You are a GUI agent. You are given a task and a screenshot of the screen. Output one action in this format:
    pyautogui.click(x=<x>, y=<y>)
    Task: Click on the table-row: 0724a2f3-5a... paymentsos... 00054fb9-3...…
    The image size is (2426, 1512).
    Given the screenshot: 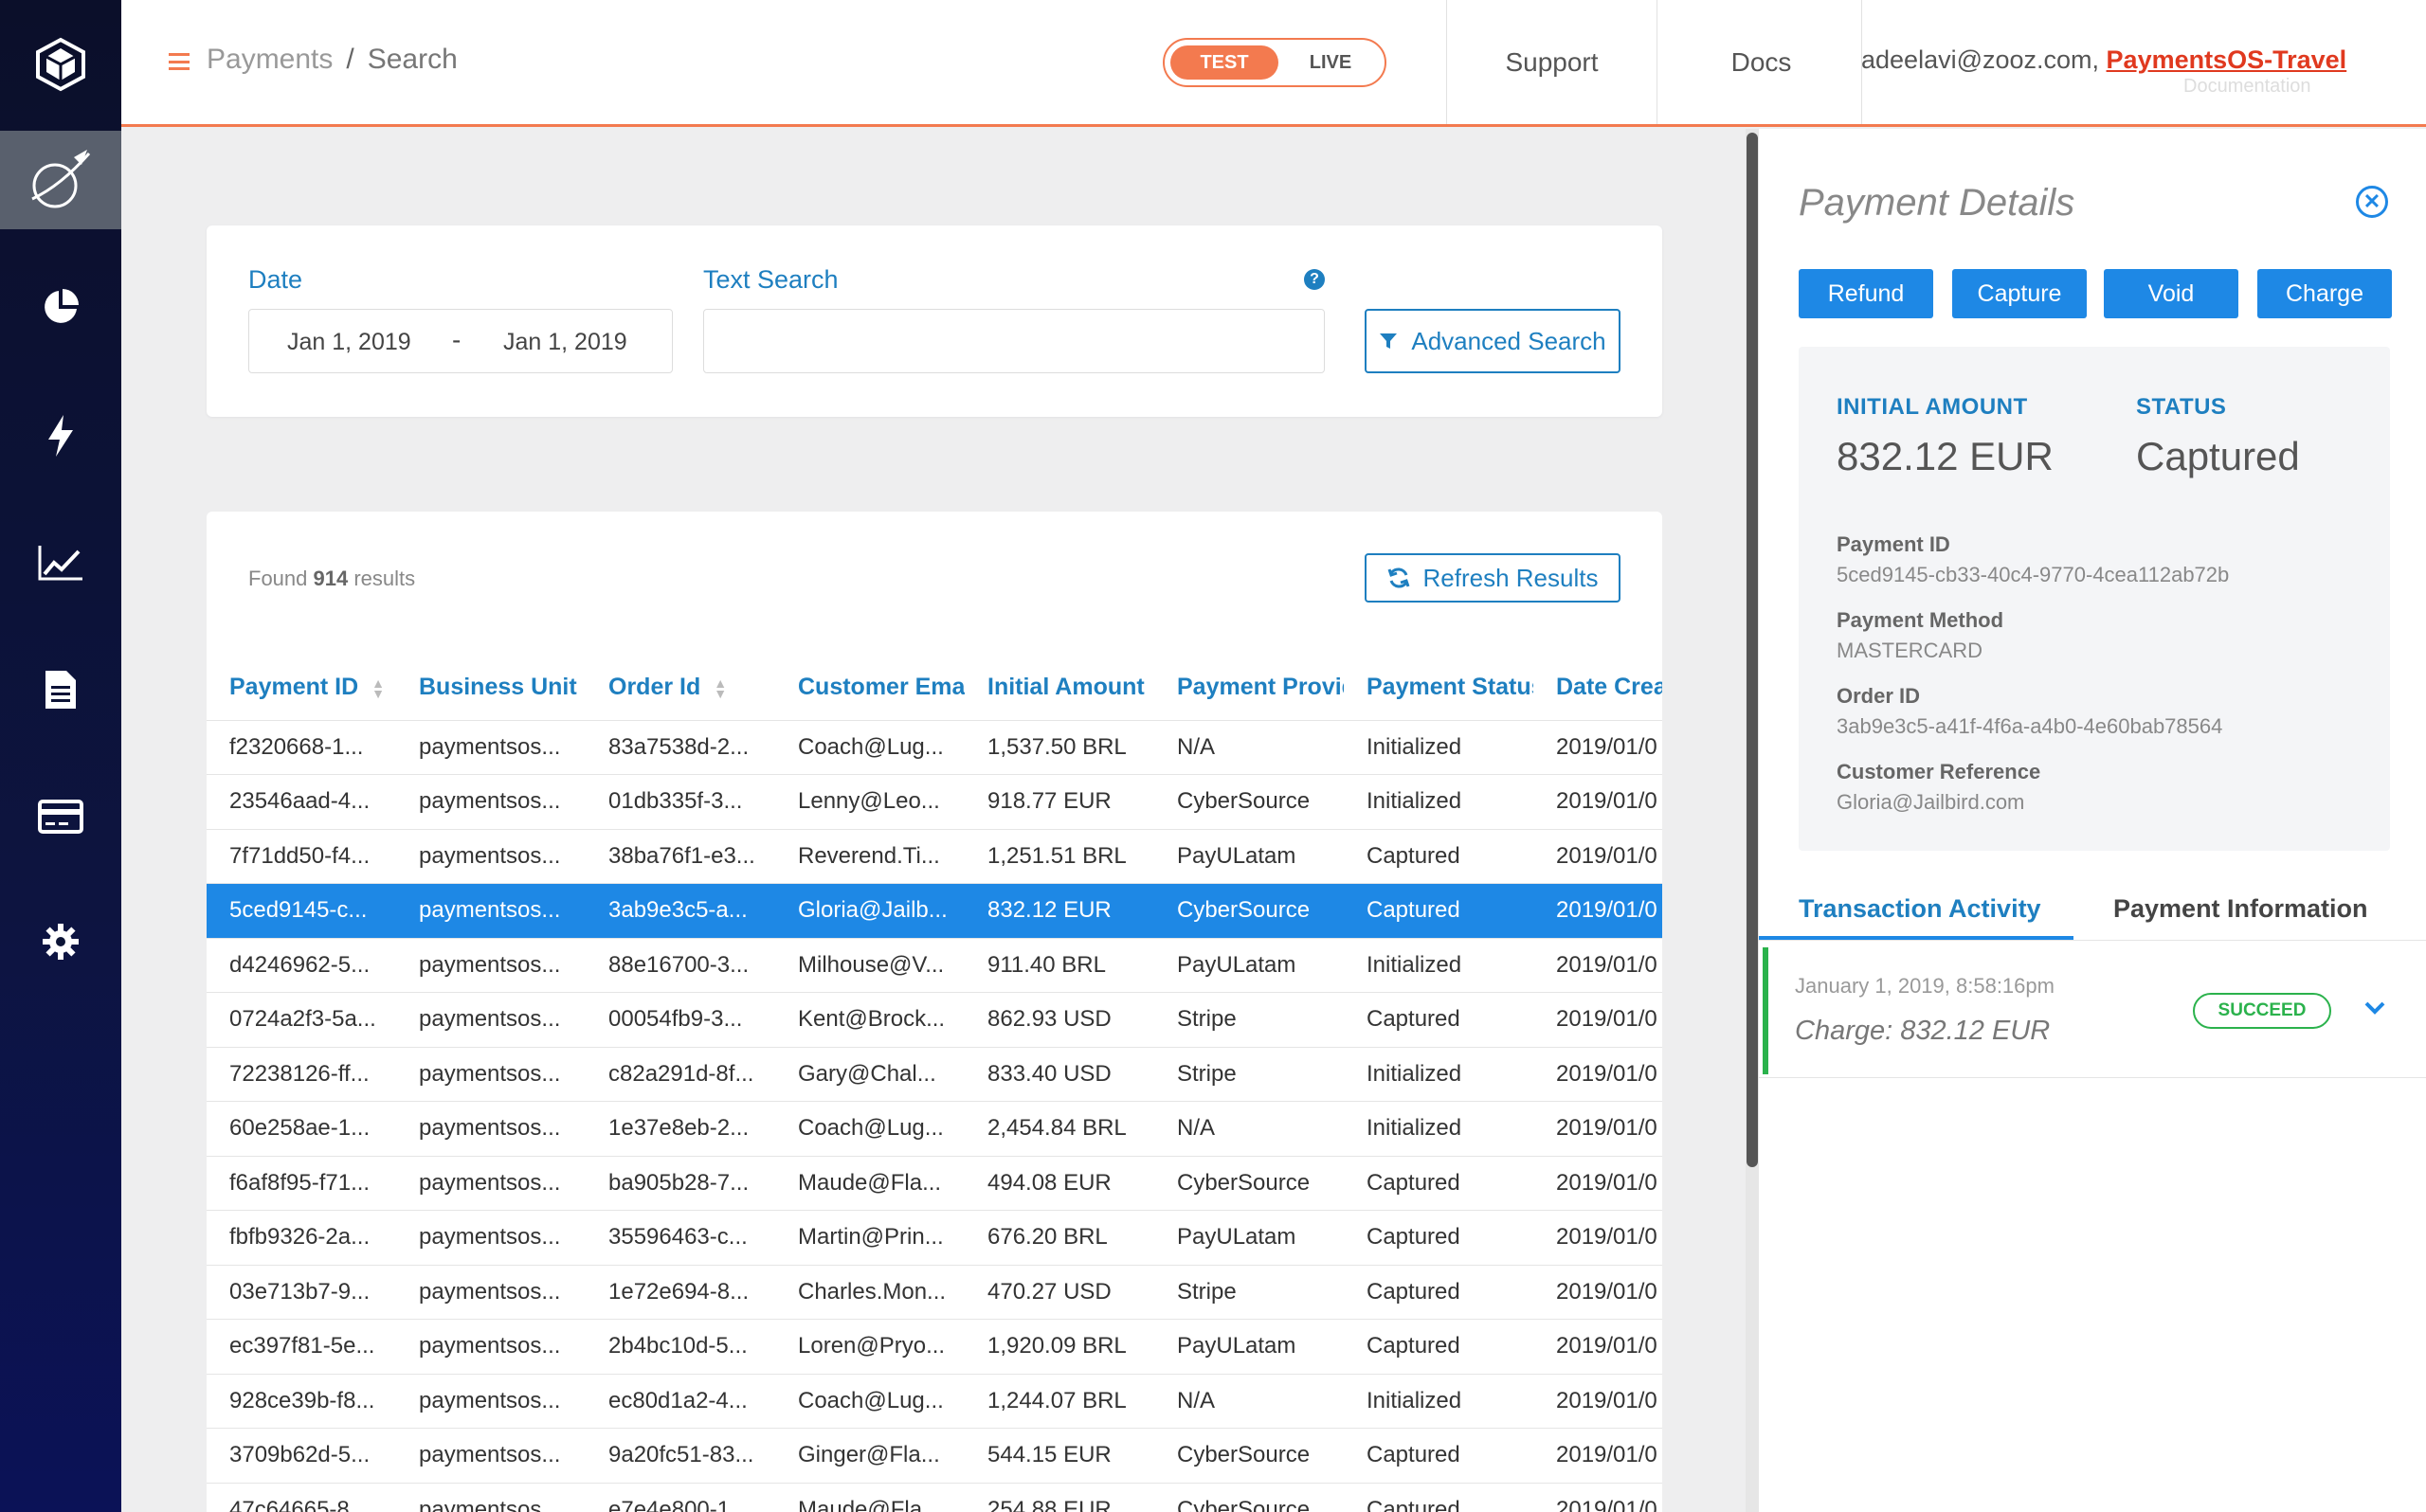 What is the action you would take?
    pyautogui.click(x=934, y=1020)
    